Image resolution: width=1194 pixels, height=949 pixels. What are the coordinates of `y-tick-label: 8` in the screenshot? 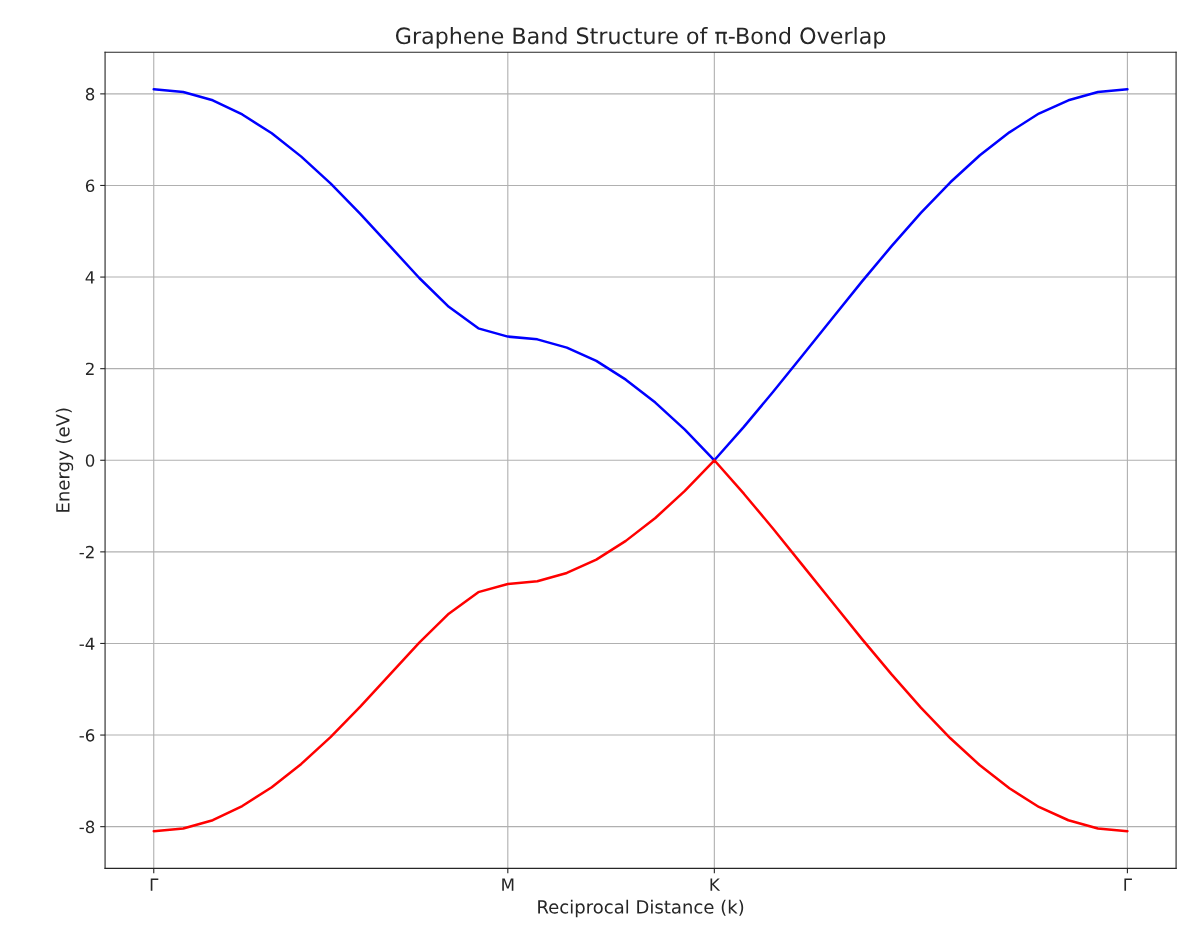 It's located at (90, 94).